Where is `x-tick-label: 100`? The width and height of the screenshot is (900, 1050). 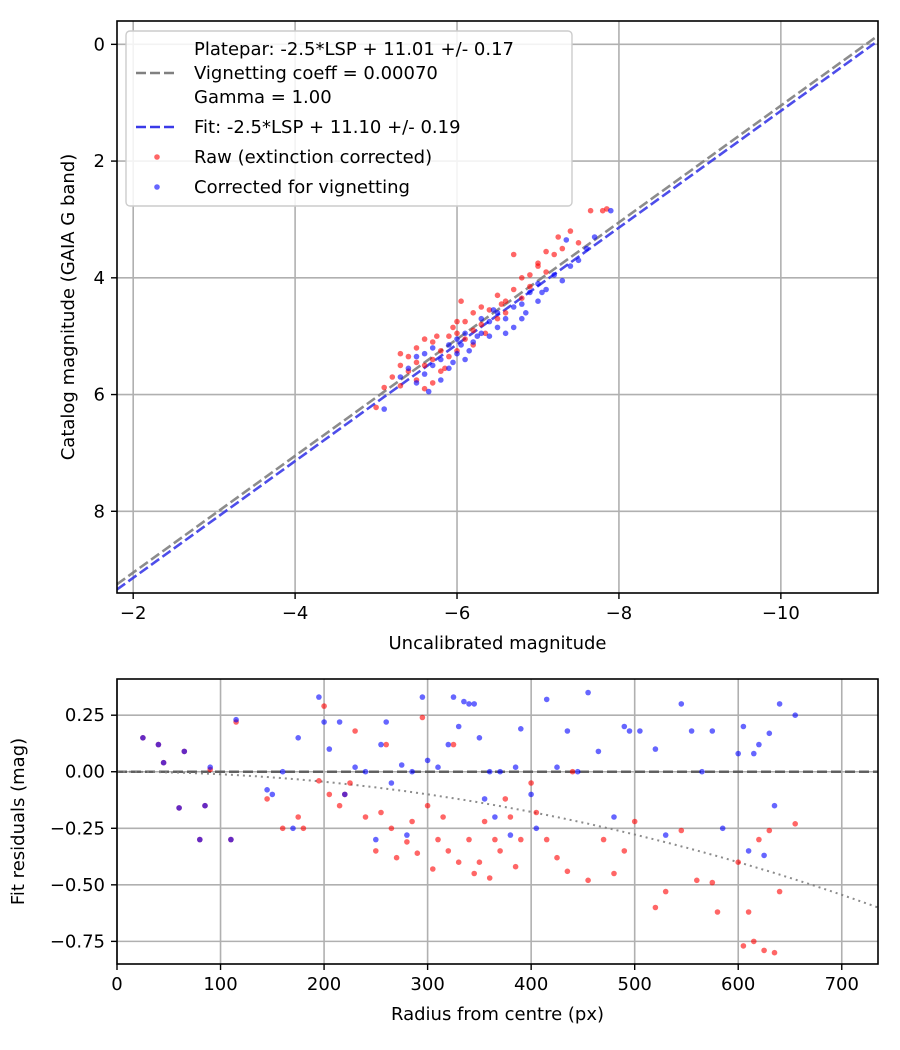 x-tick-label: 100 is located at coordinates (220, 984).